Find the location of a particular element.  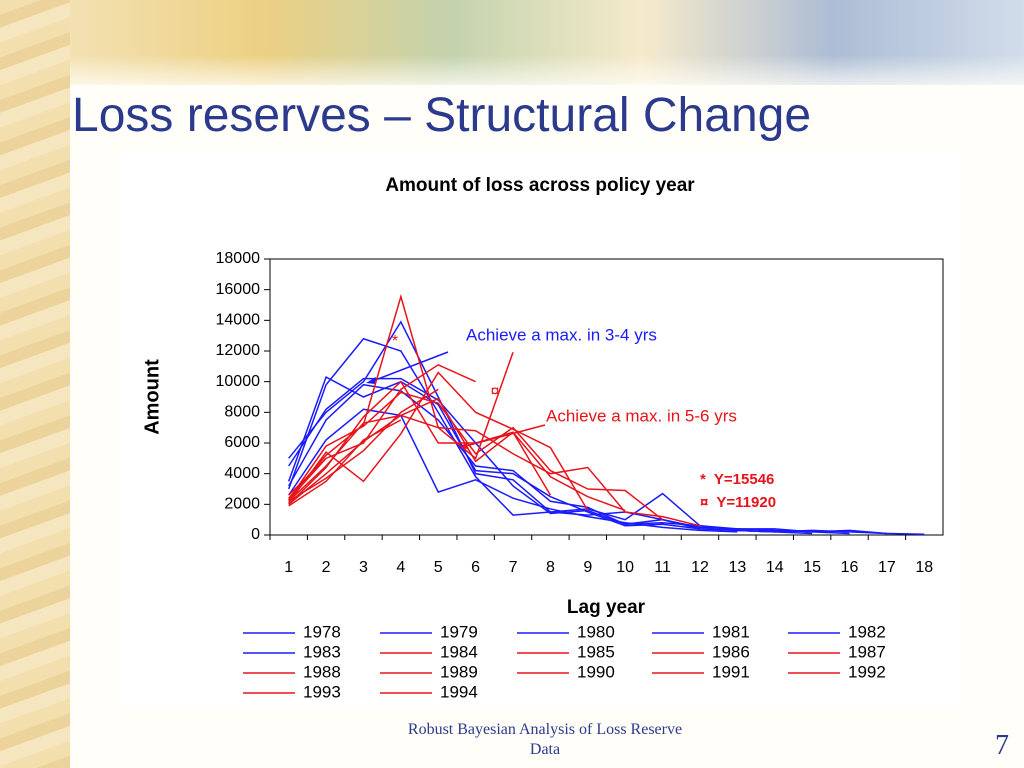

legend-label: 1990 is located at coordinates (596, 671).